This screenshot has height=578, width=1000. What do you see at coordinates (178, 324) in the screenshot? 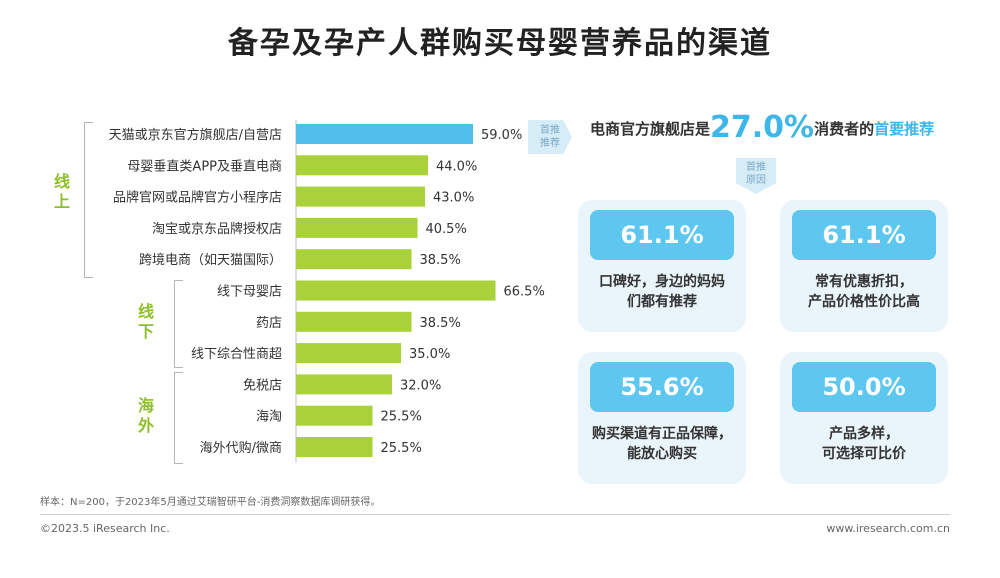
I see `group-bracket-offline` at bounding box center [178, 324].